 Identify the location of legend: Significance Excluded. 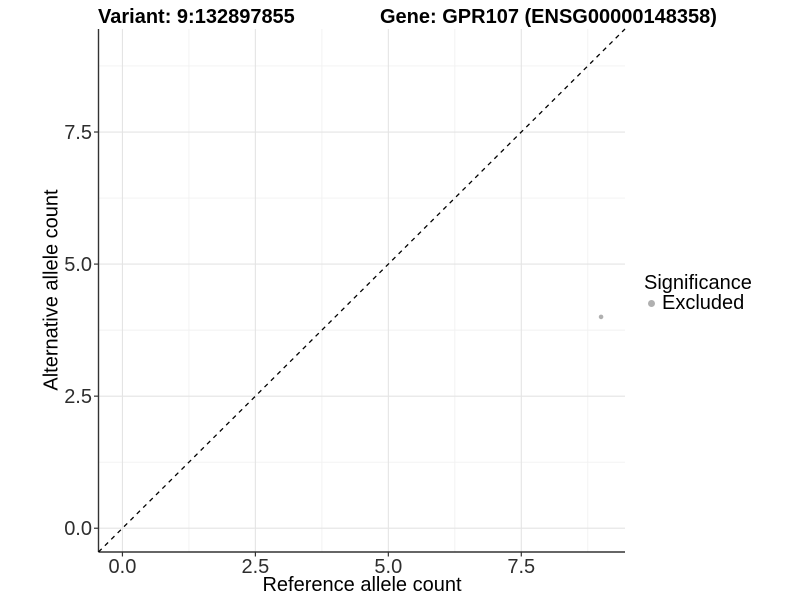
(698, 293).